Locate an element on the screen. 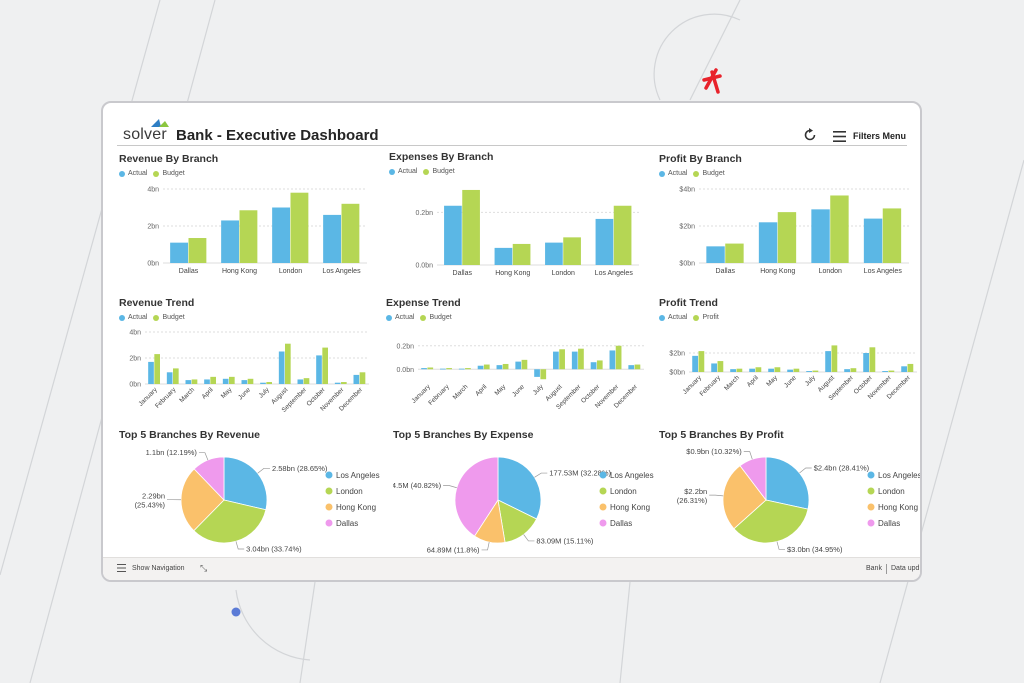 The height and width of the screenshot is (683, 1024). pie-slice-dallas is located at coordinates (476, 496).